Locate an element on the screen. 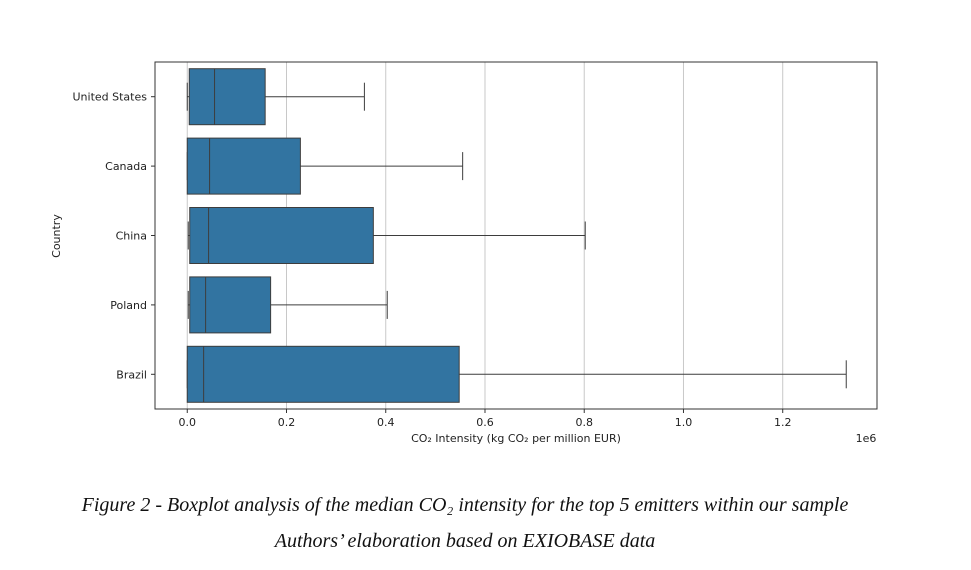  x-tick-label: 0.8 is located at coordinates (584, 422).